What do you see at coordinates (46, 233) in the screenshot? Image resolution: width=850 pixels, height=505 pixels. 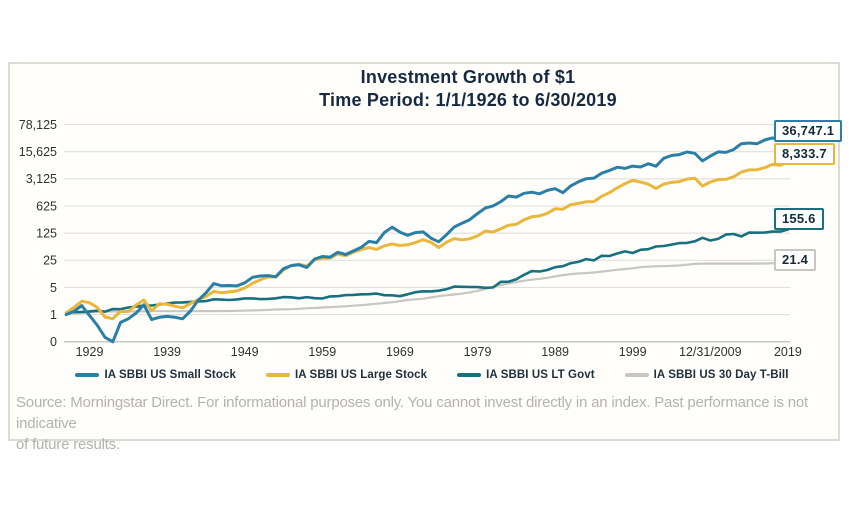 I see `y-tick-label: 125` at bounding box center [46, 233].